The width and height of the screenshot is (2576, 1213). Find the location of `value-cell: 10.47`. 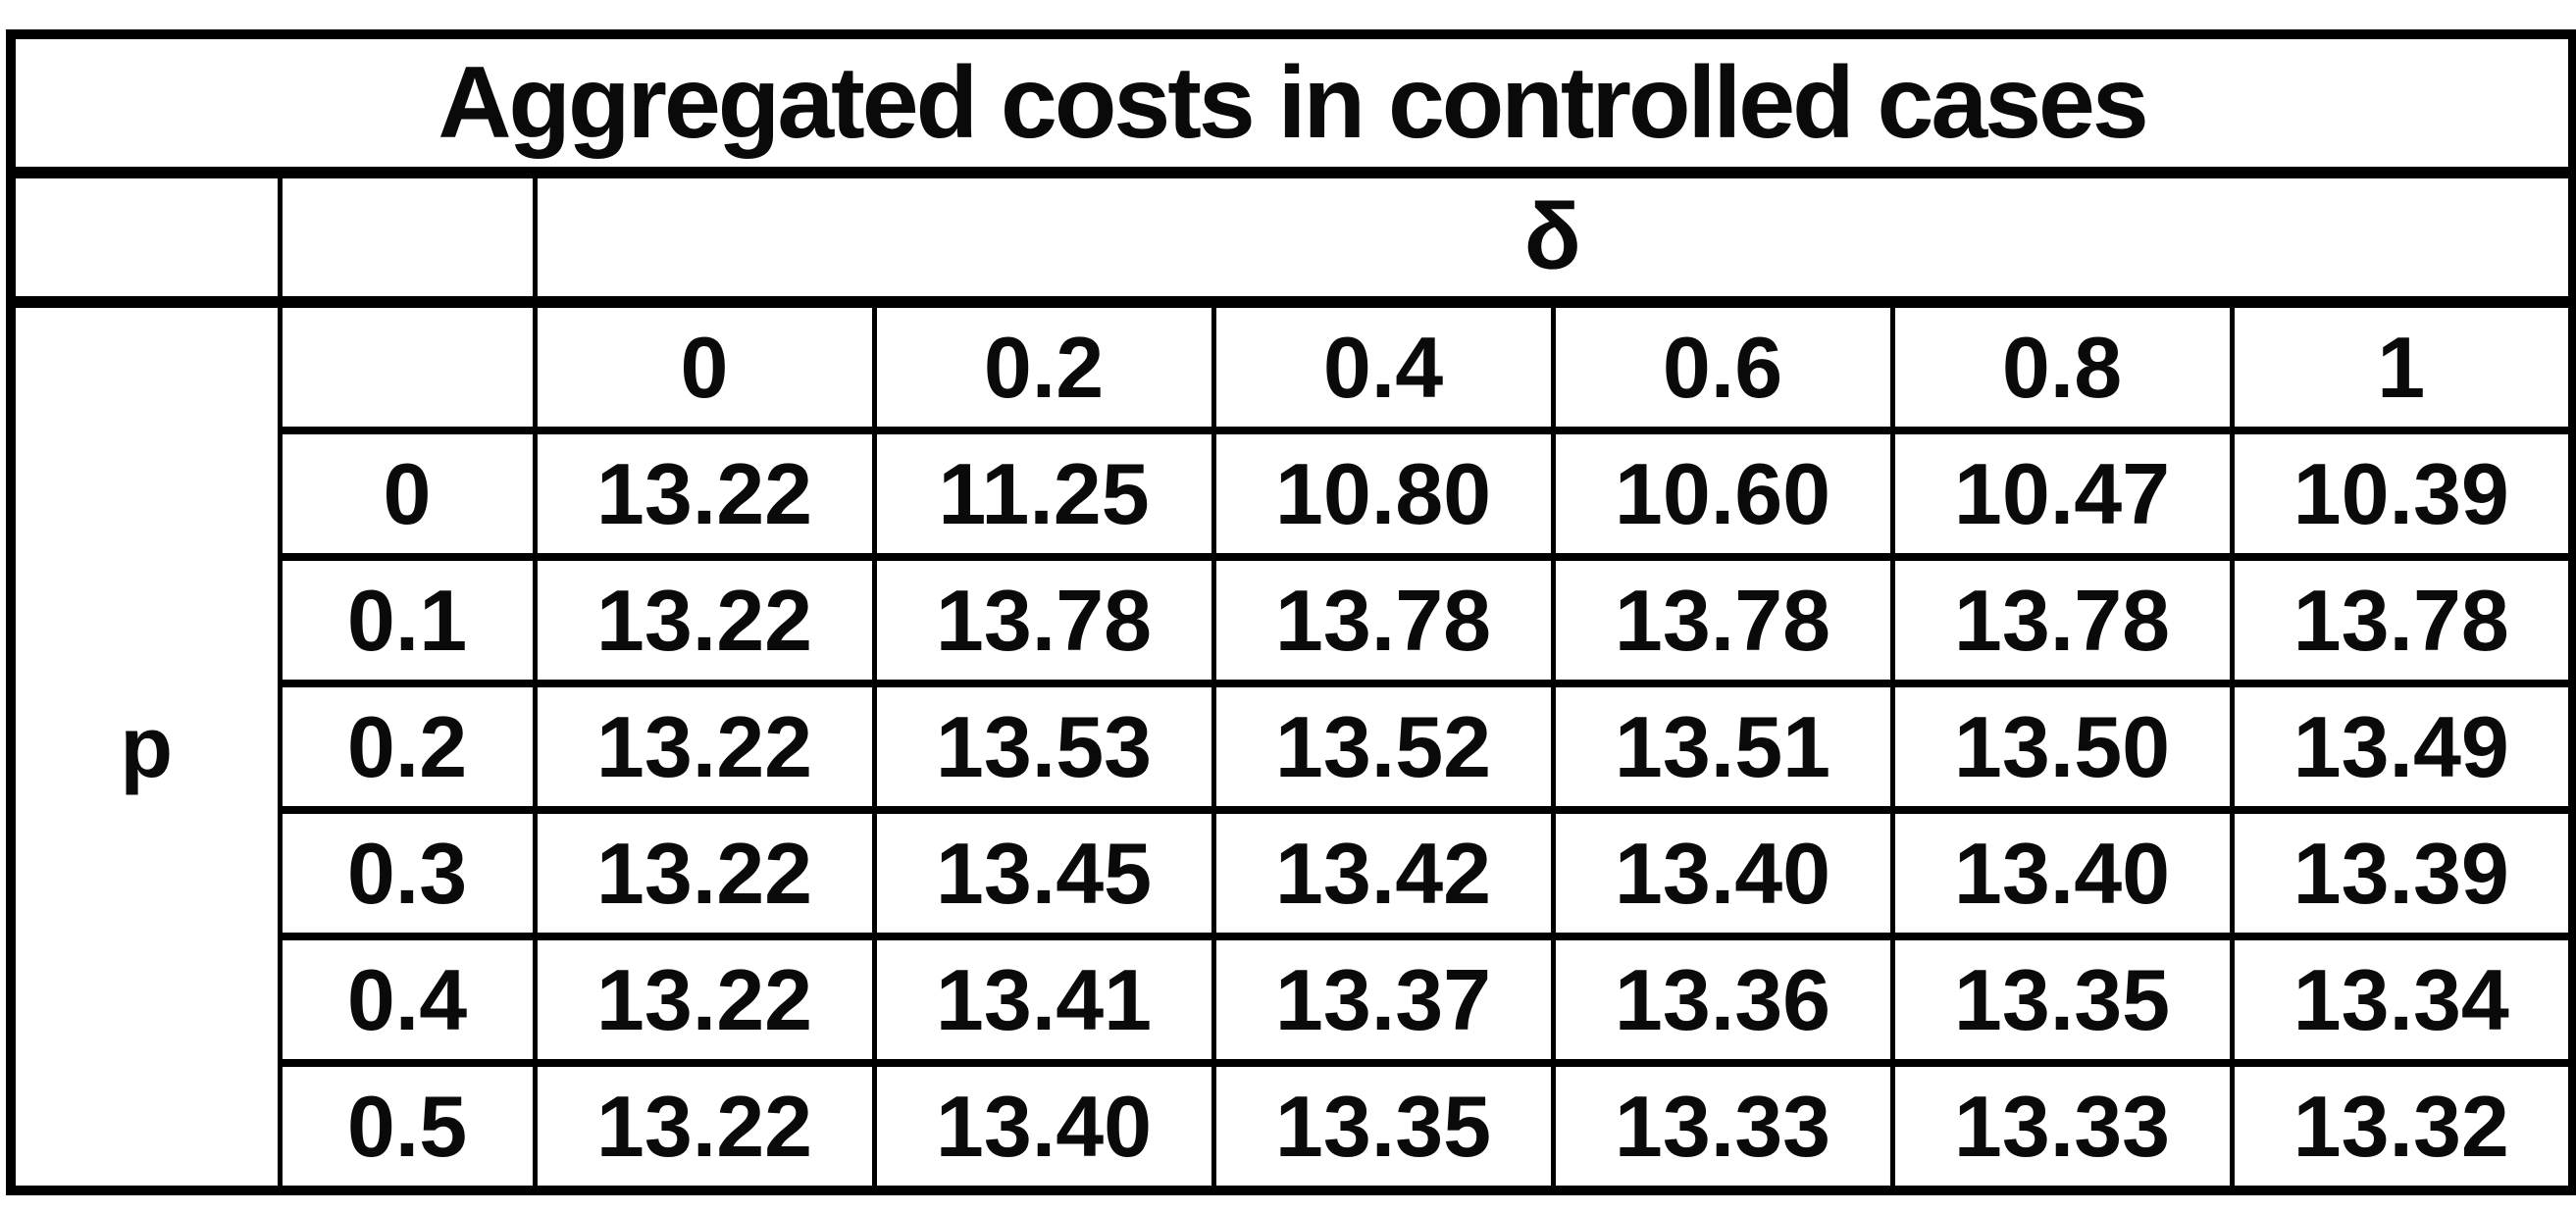

value-cell: 10.47 is located at coordinates (2062, 494).